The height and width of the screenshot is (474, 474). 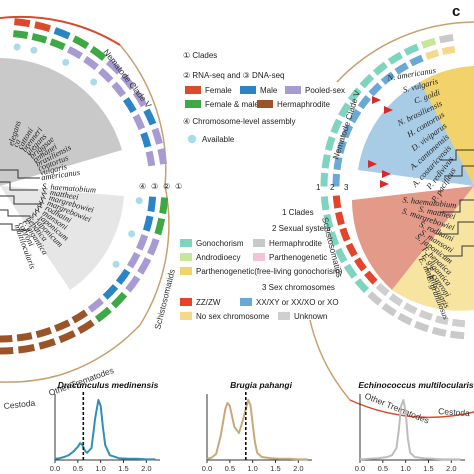 What do you see at coordinates (284, 316) in the screenshot?
I see `legend2-unknown-swatch` at bounding box center [284, 316].